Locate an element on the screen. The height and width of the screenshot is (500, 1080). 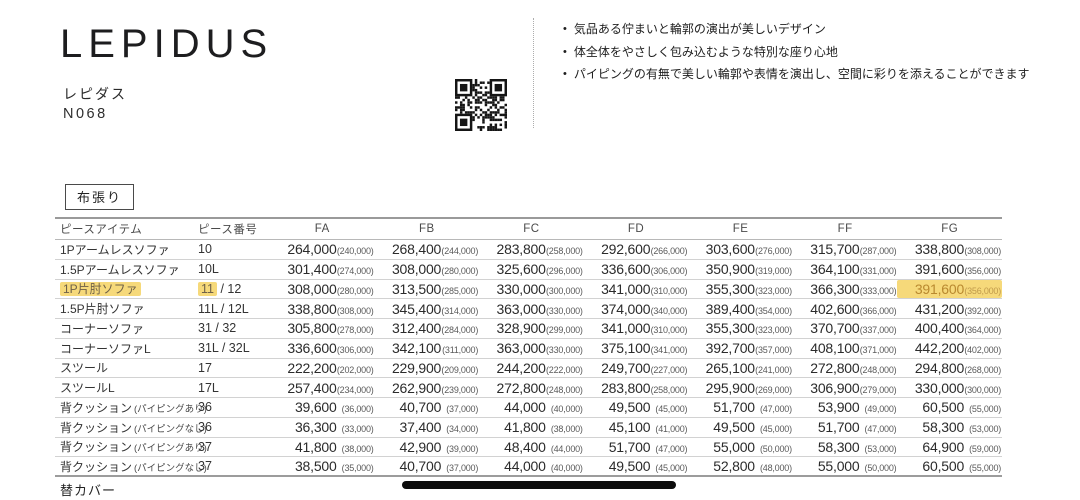
item-name-cell: 1.5Pアームレスソファ is located at coordinates (126, 269).